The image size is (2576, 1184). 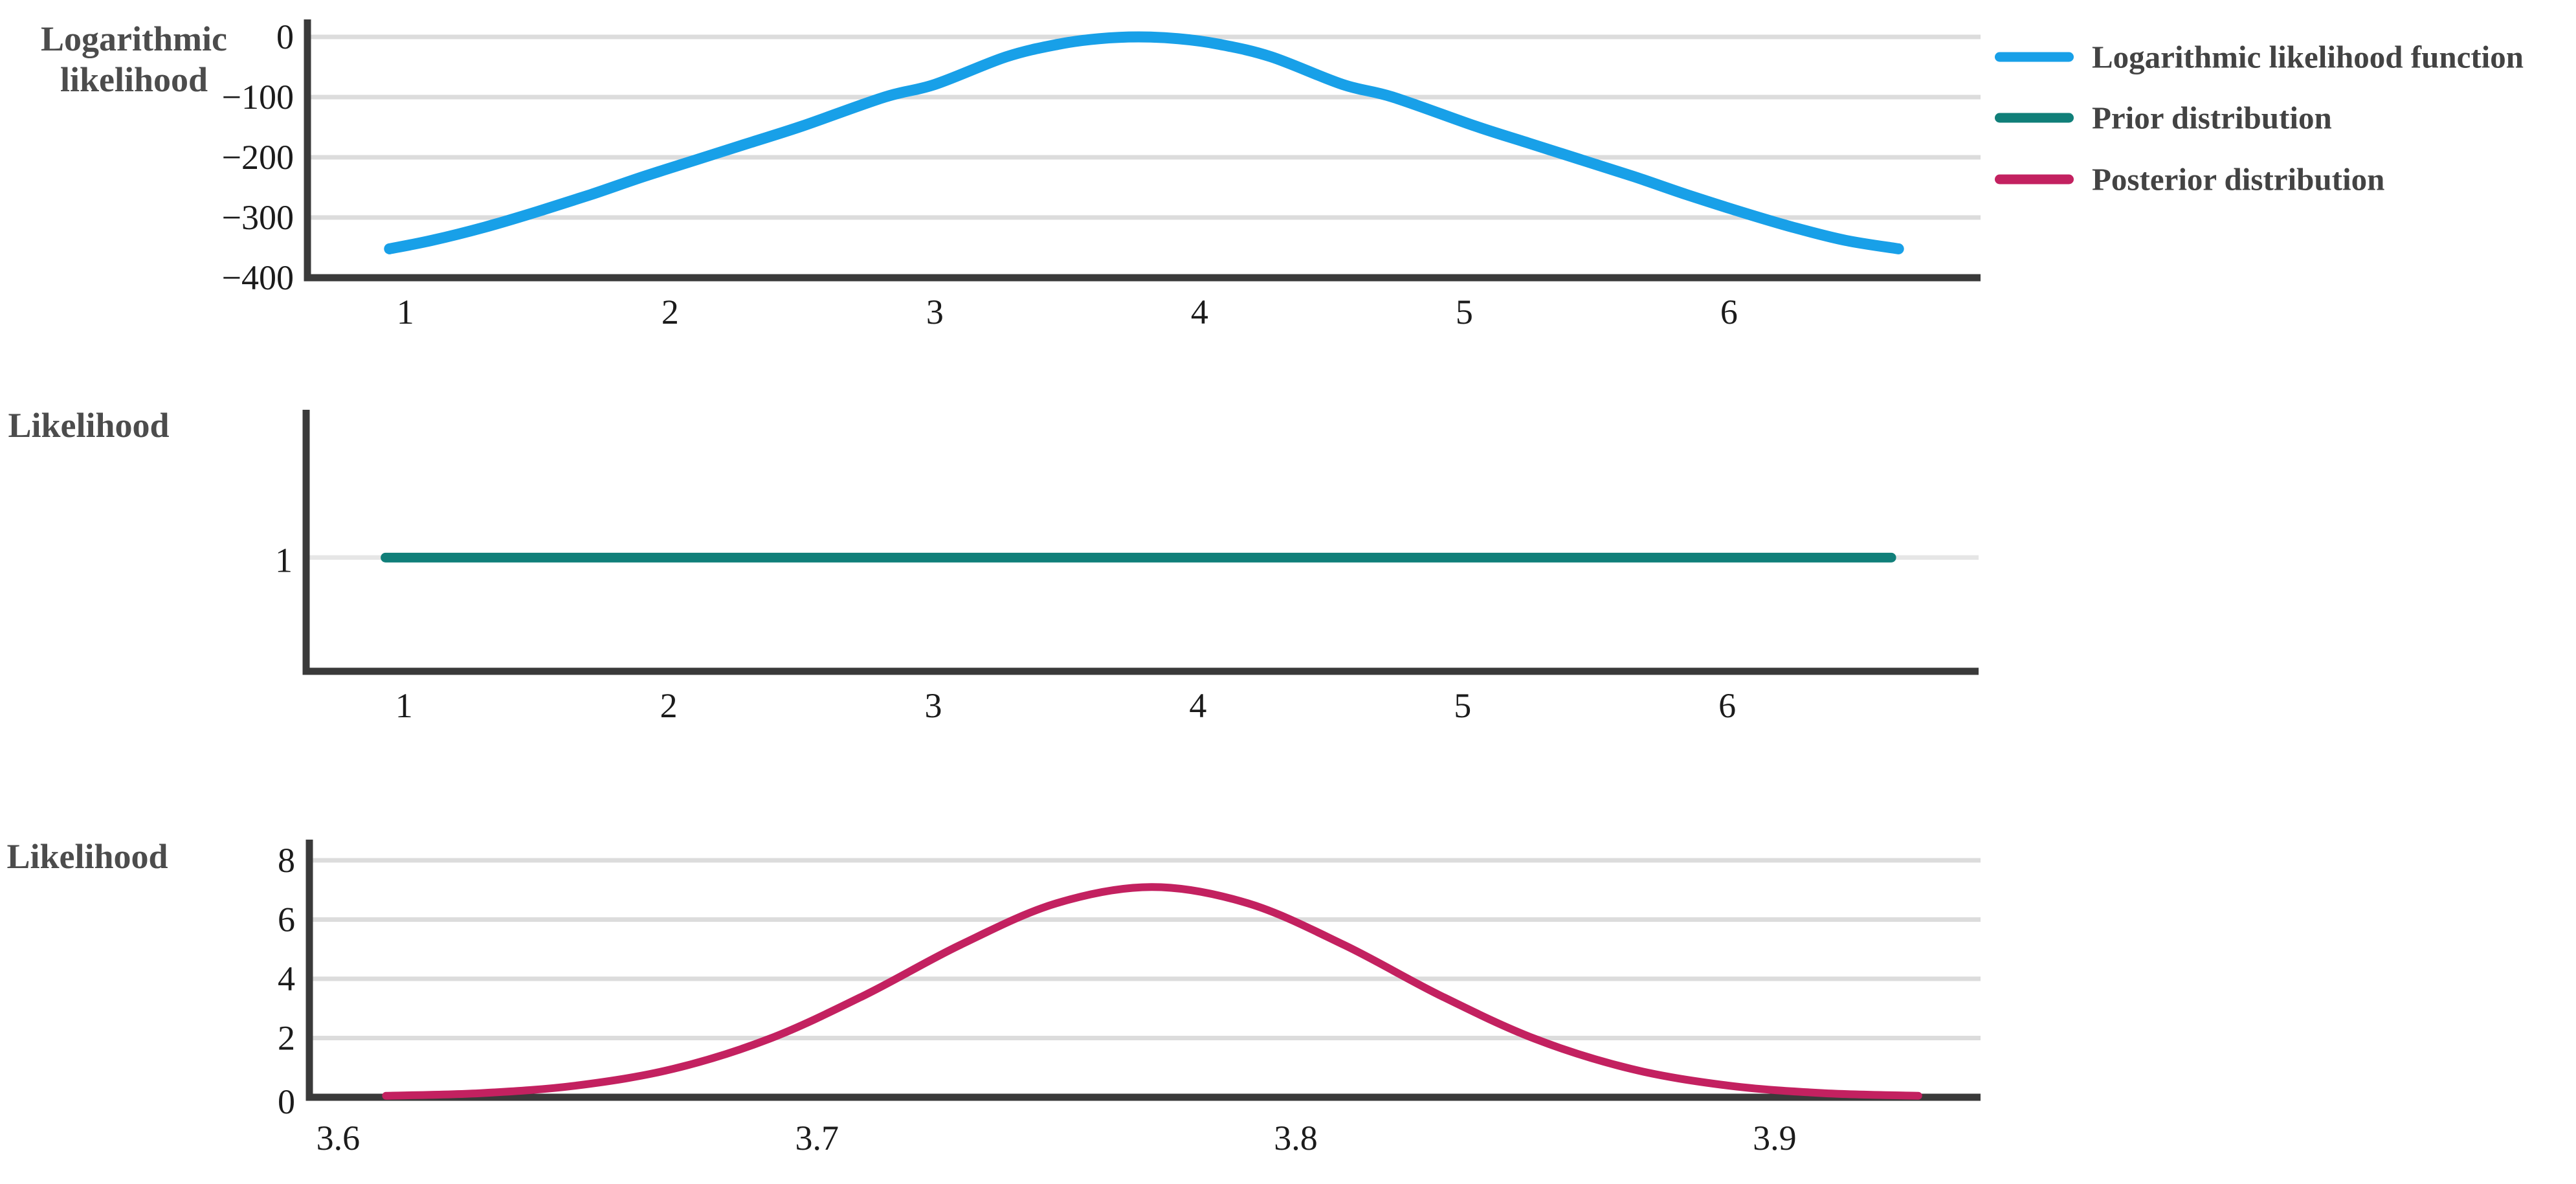 I want to click on y-tick-label-8: 8, so click(x=286, y=861).